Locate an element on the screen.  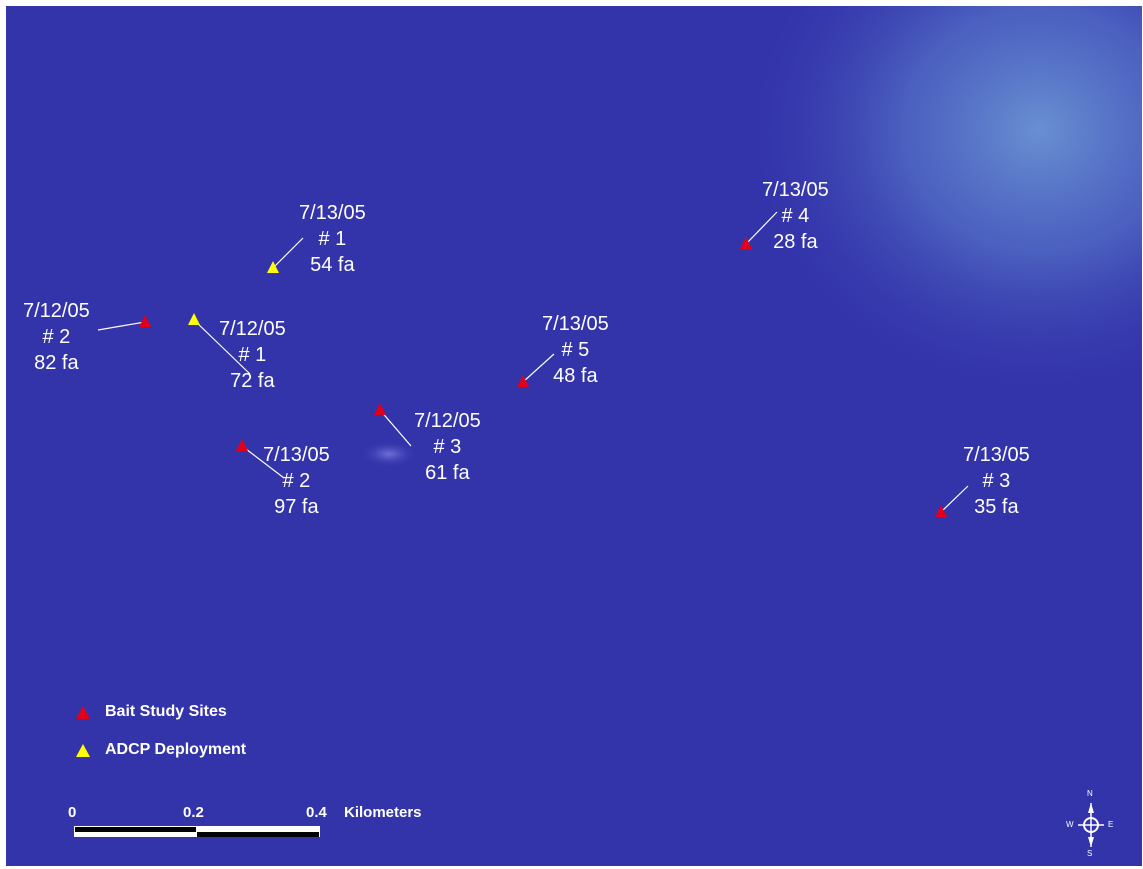
site-label-adcp-0712-1: 7/12/05 # 1 72 fa is located at coordinates (252, 355).